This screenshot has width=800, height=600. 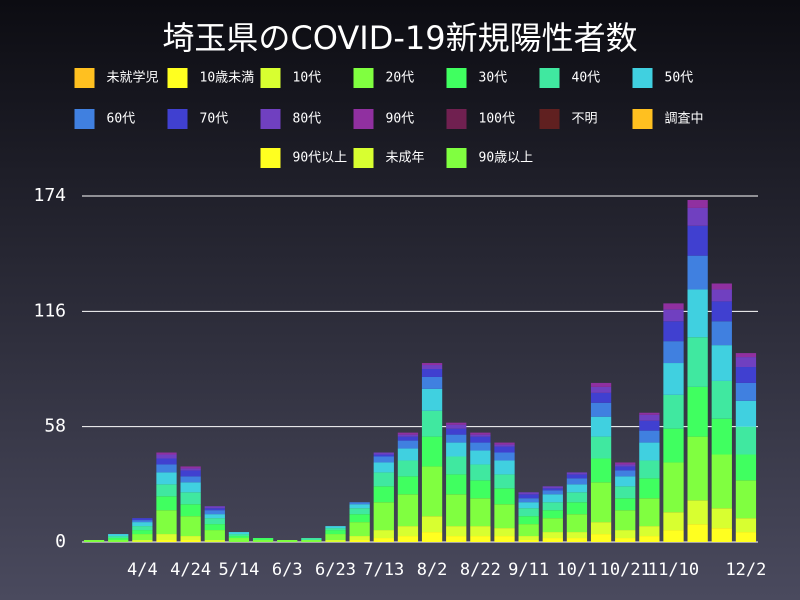 I want to click on legend-label: 90歳以上, so click(x=506, y=158).